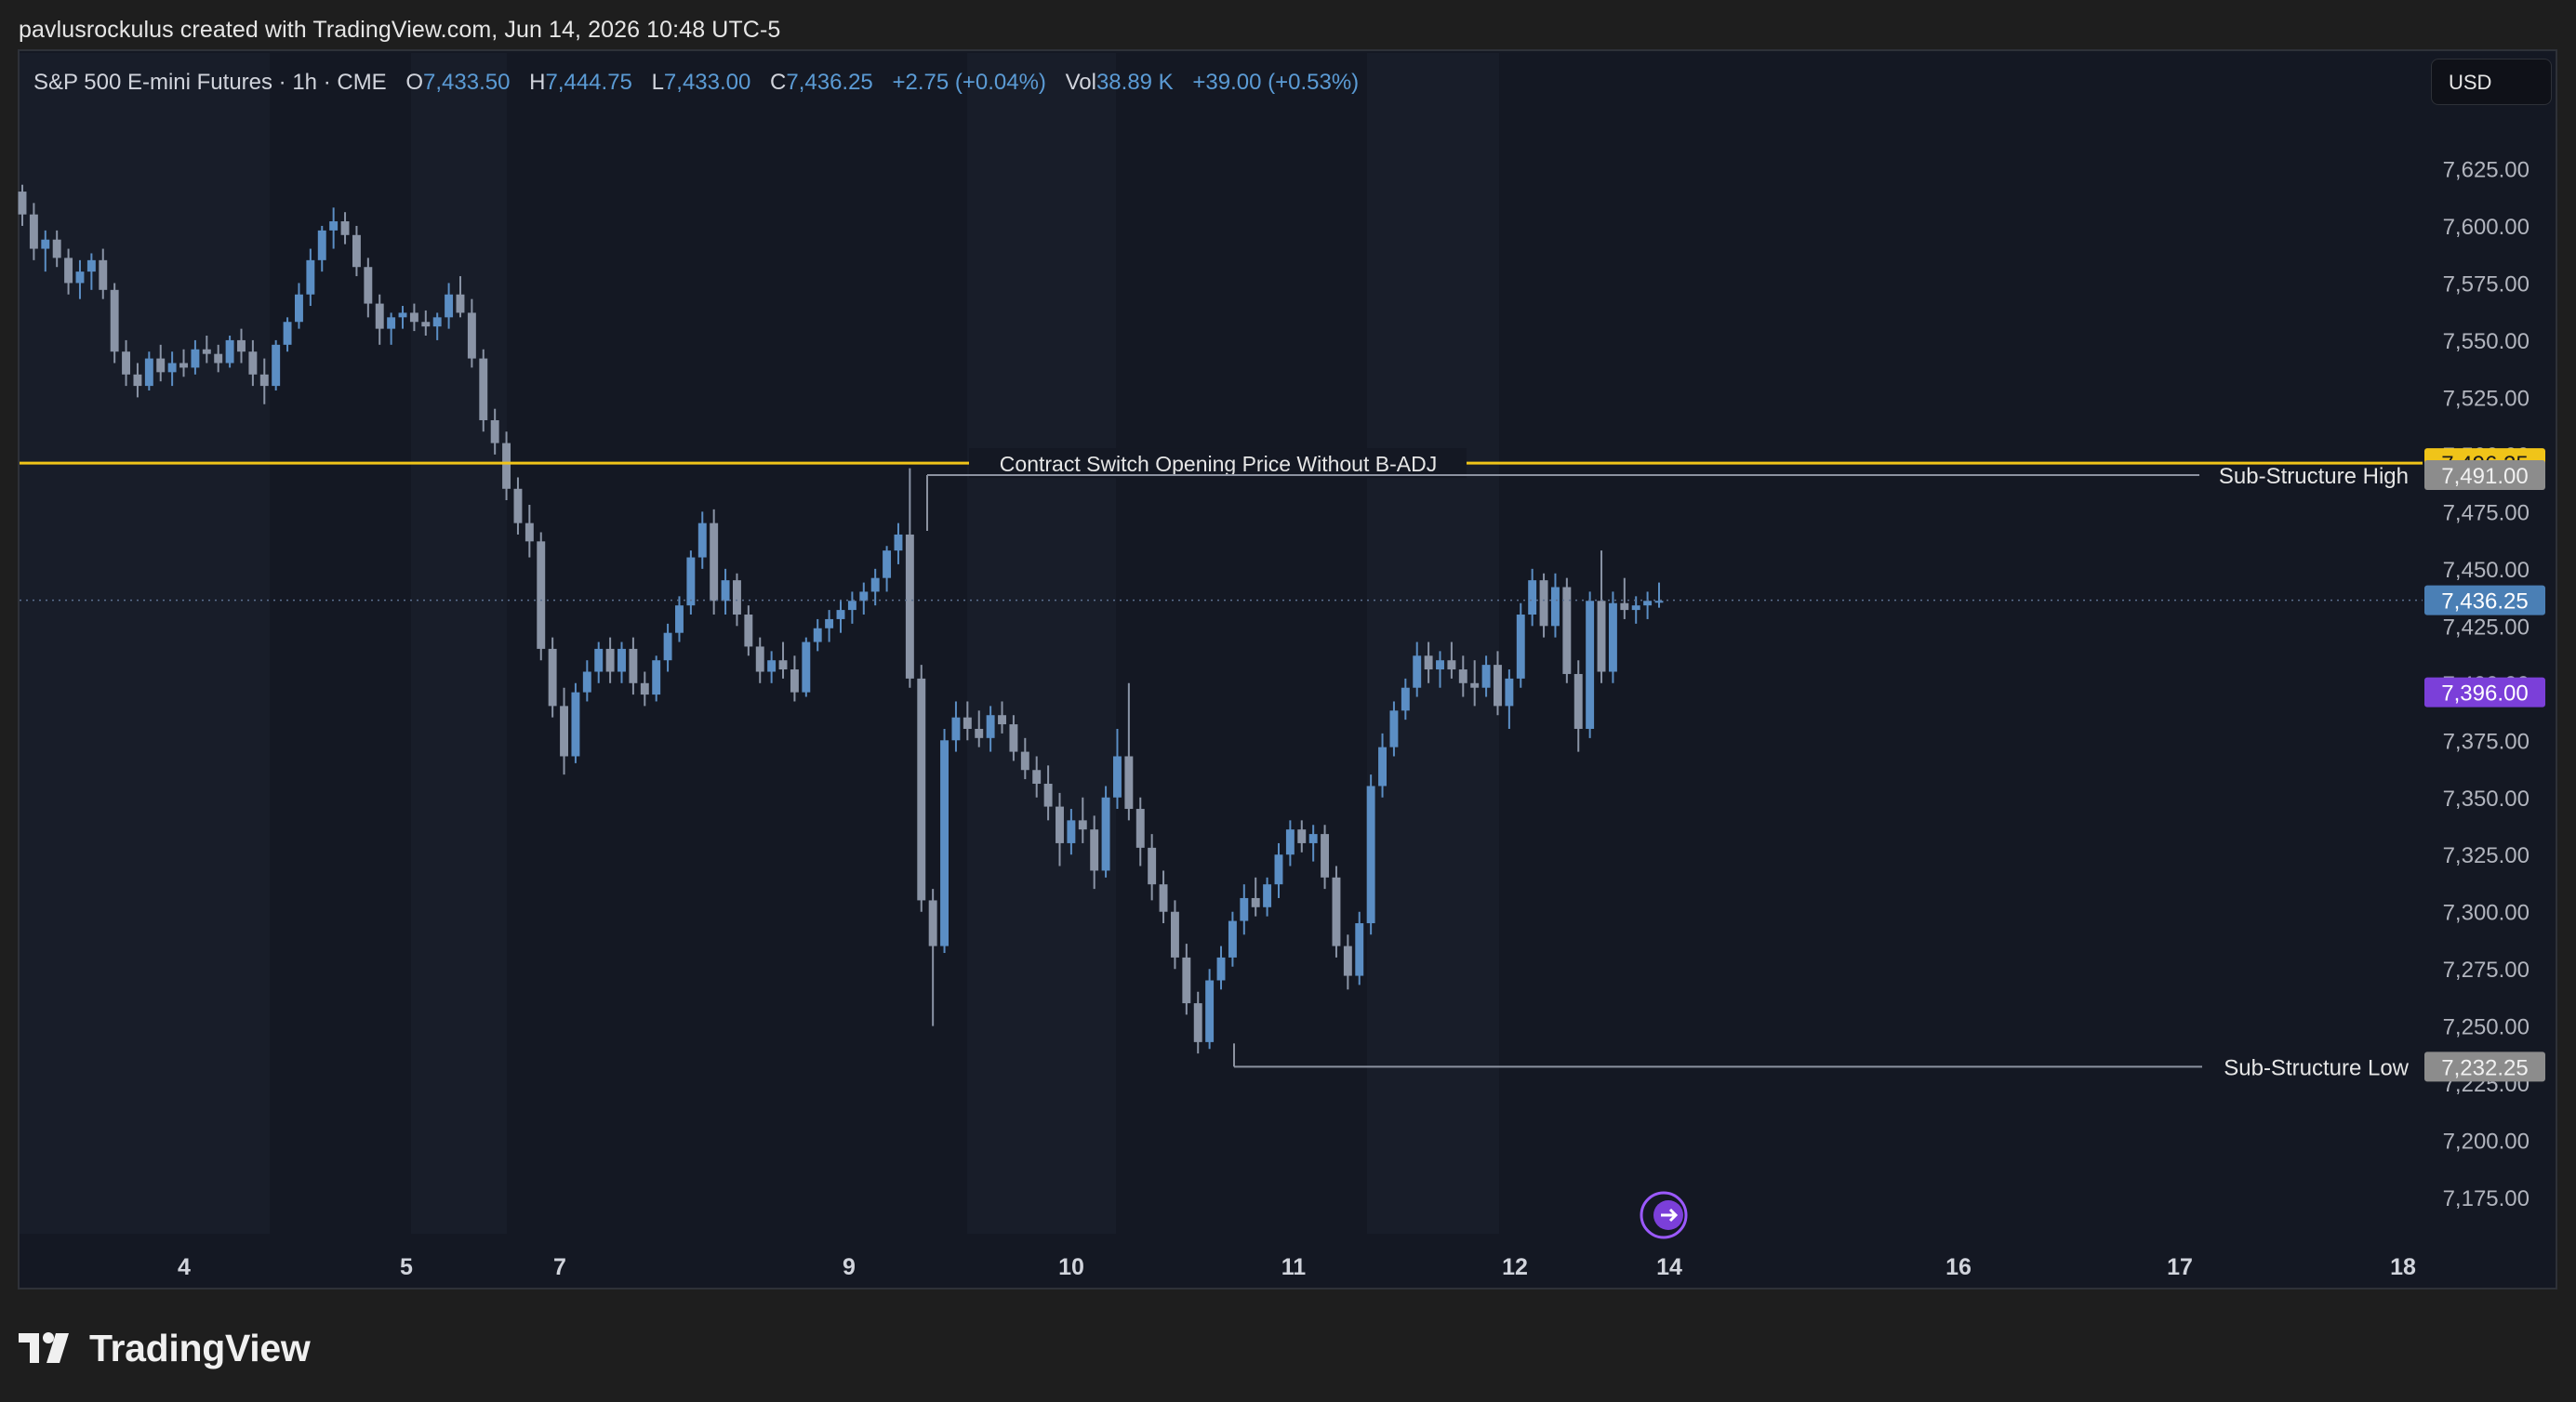 Image resolution: width=2576 pixels, height=1402 pixels. What do you see at coordinates (165, 1348) in the screenshot?
I see `tradingview-logo: TradingView` at bounding box center [165, 1348].